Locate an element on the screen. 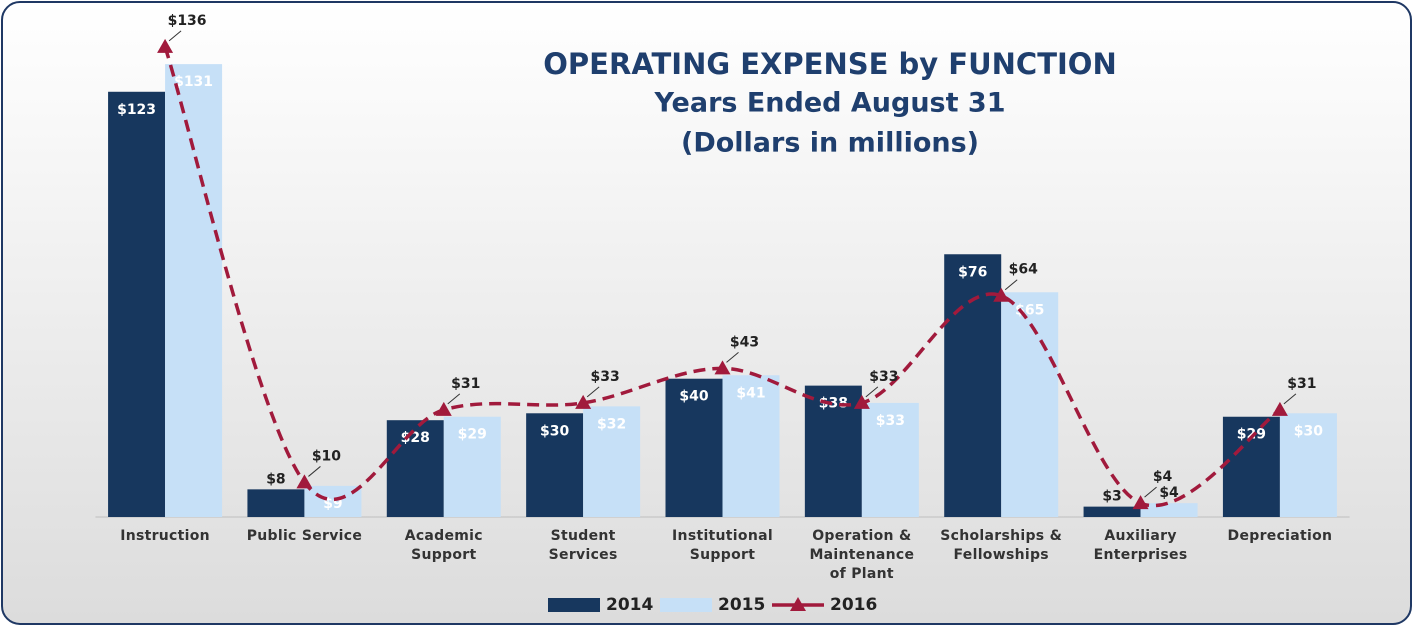 The width and height of the screenshot is (1414, 627). legend-label: 2014 is located at coordinates (629, 605).